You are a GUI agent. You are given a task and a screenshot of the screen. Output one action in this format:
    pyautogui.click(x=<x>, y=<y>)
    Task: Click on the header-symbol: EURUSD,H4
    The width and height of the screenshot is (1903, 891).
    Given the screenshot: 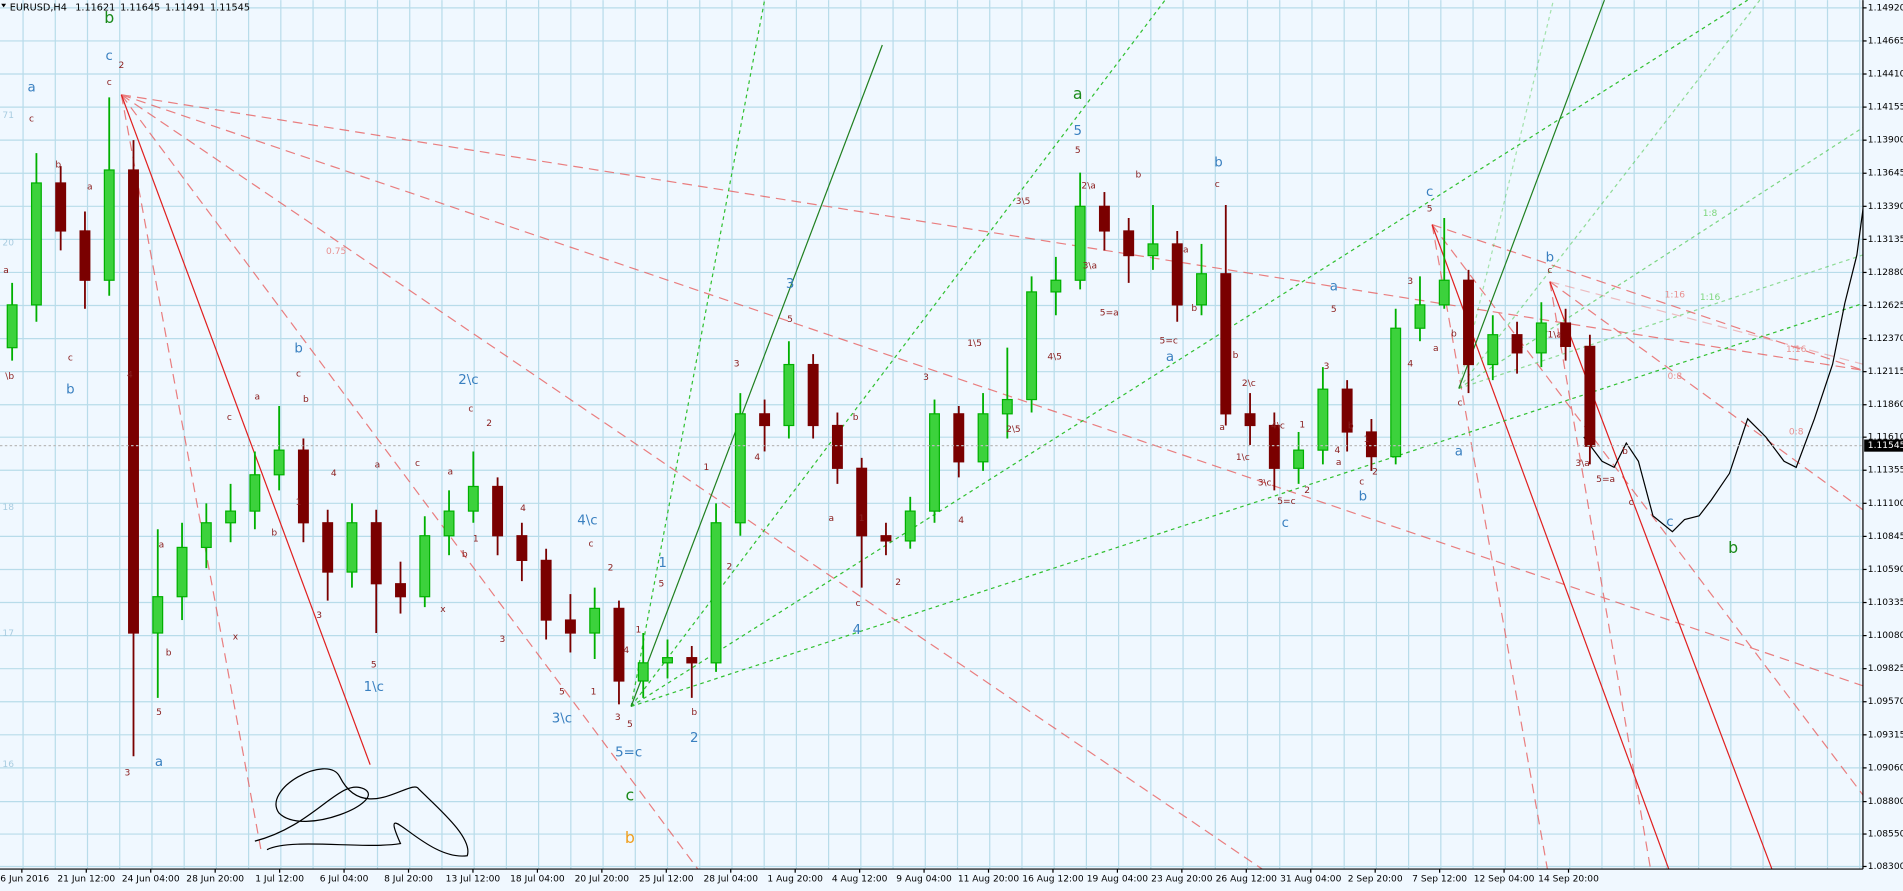 What is the action you would take?
    pyautogui.click(x=38, y=7)
    